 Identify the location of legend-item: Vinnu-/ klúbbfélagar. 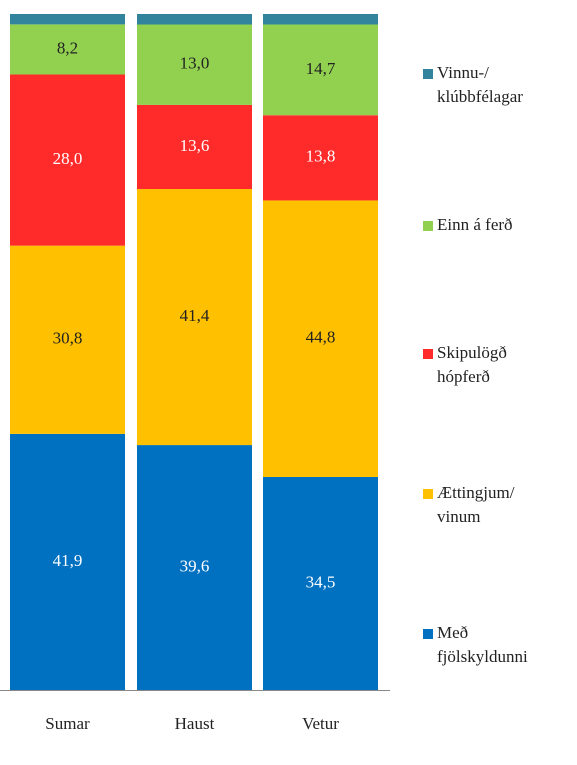
(473, 85).